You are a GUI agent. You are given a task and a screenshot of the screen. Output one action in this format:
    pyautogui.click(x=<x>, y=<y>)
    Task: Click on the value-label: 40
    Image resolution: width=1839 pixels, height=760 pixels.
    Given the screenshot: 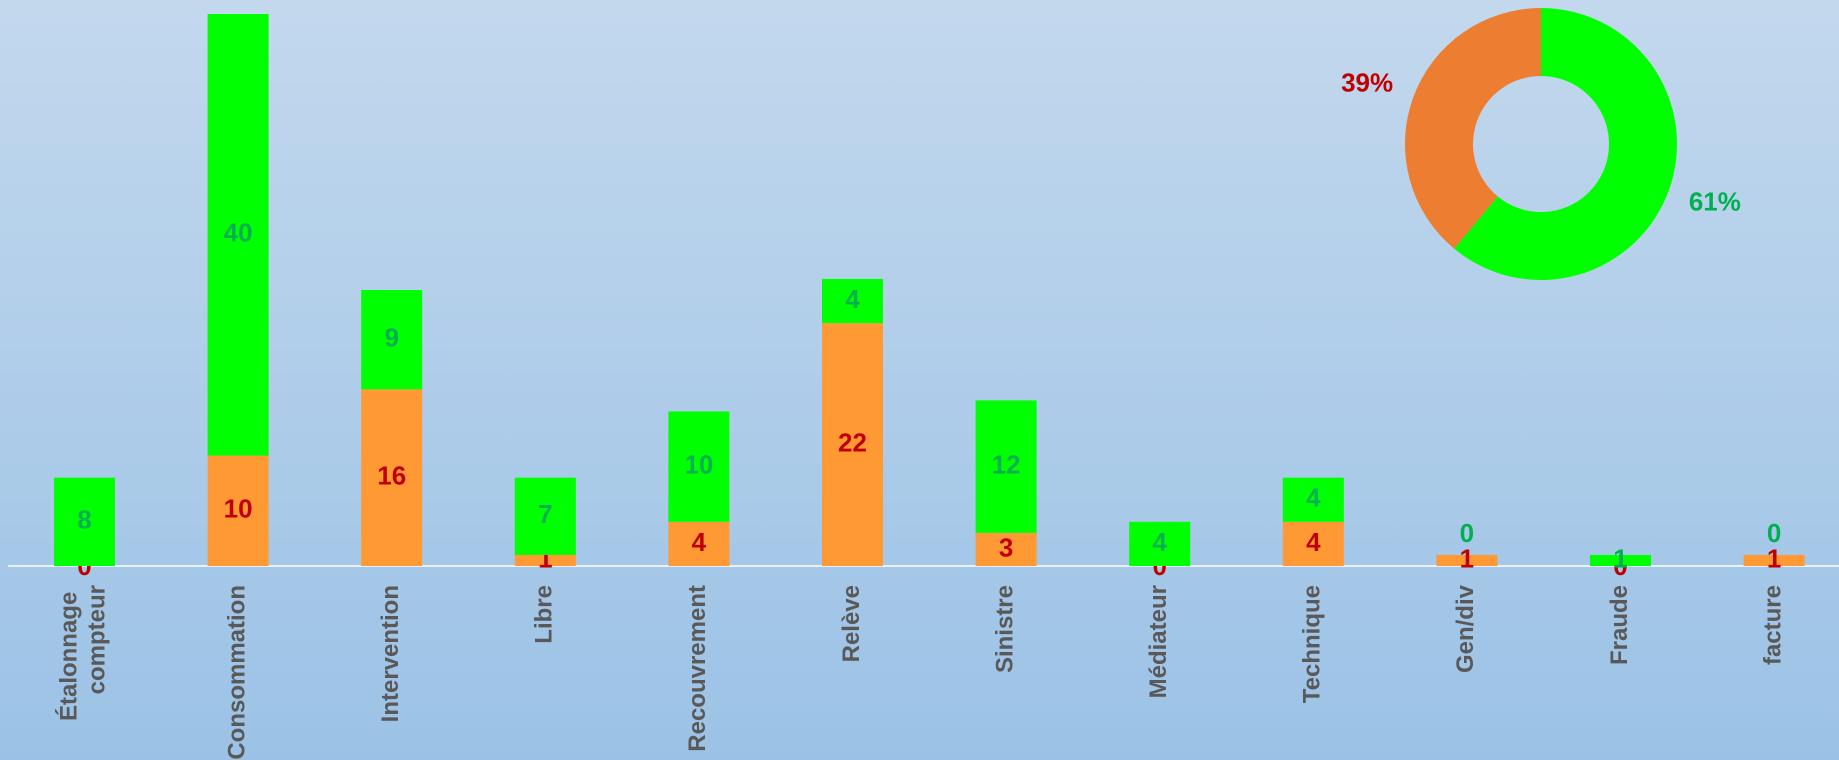 What is the action you would take?
    pyautogui.click(x=238, y=233)
    